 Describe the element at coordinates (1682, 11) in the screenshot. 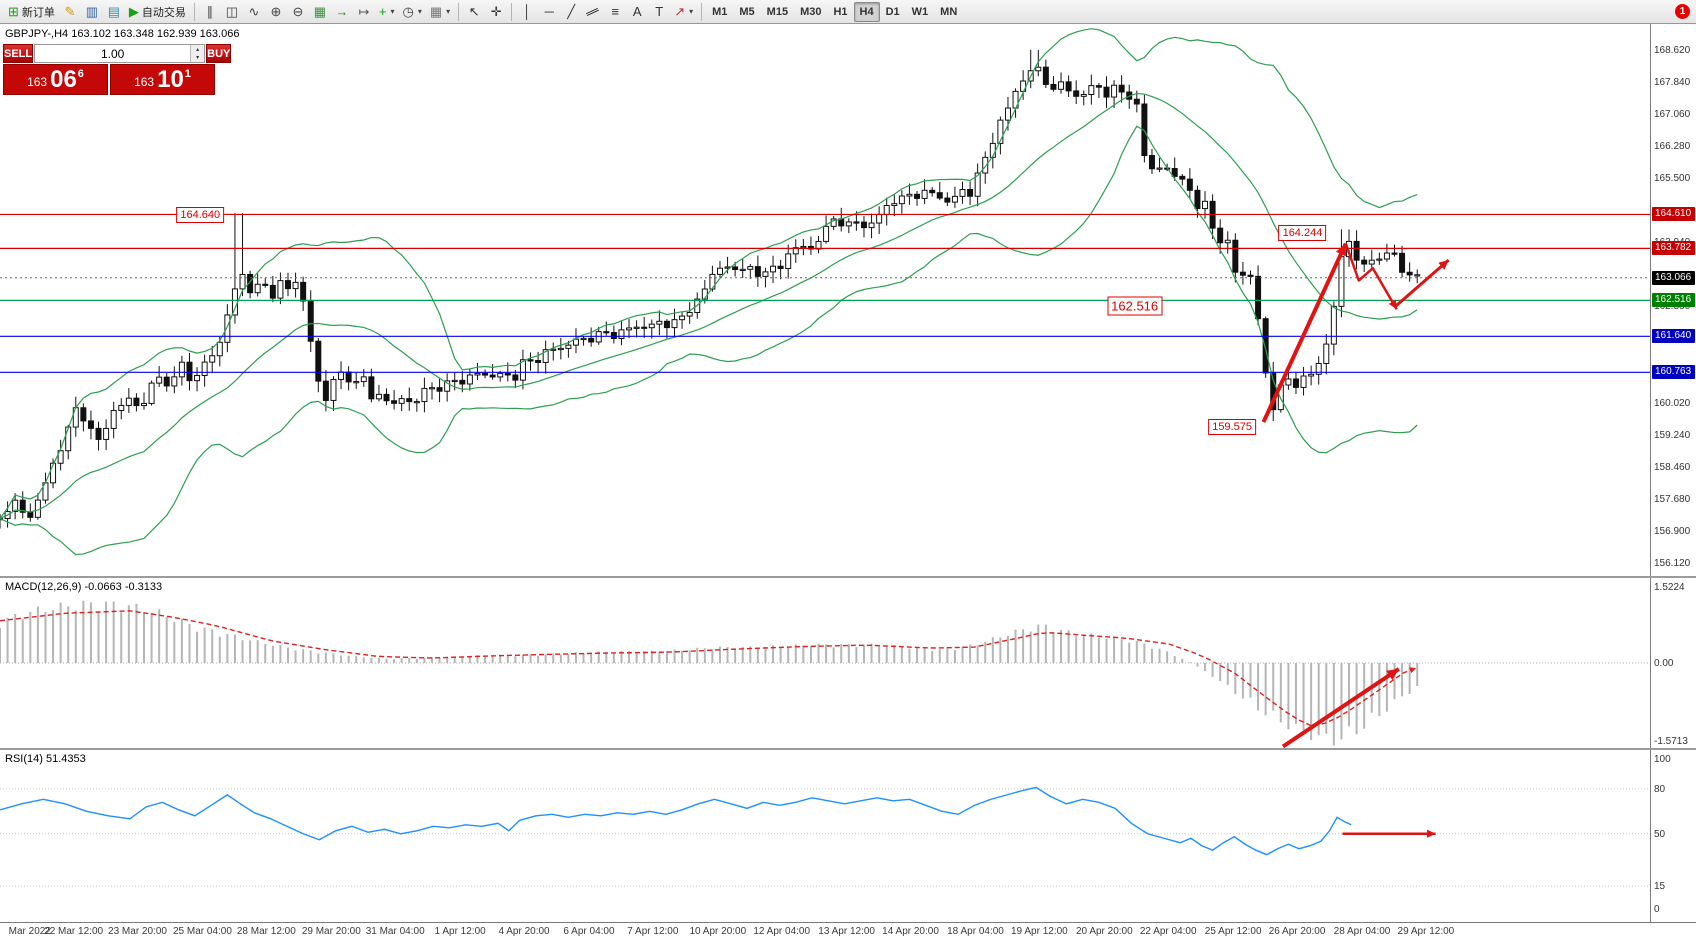

I see `notification-badge: 1` at that location.